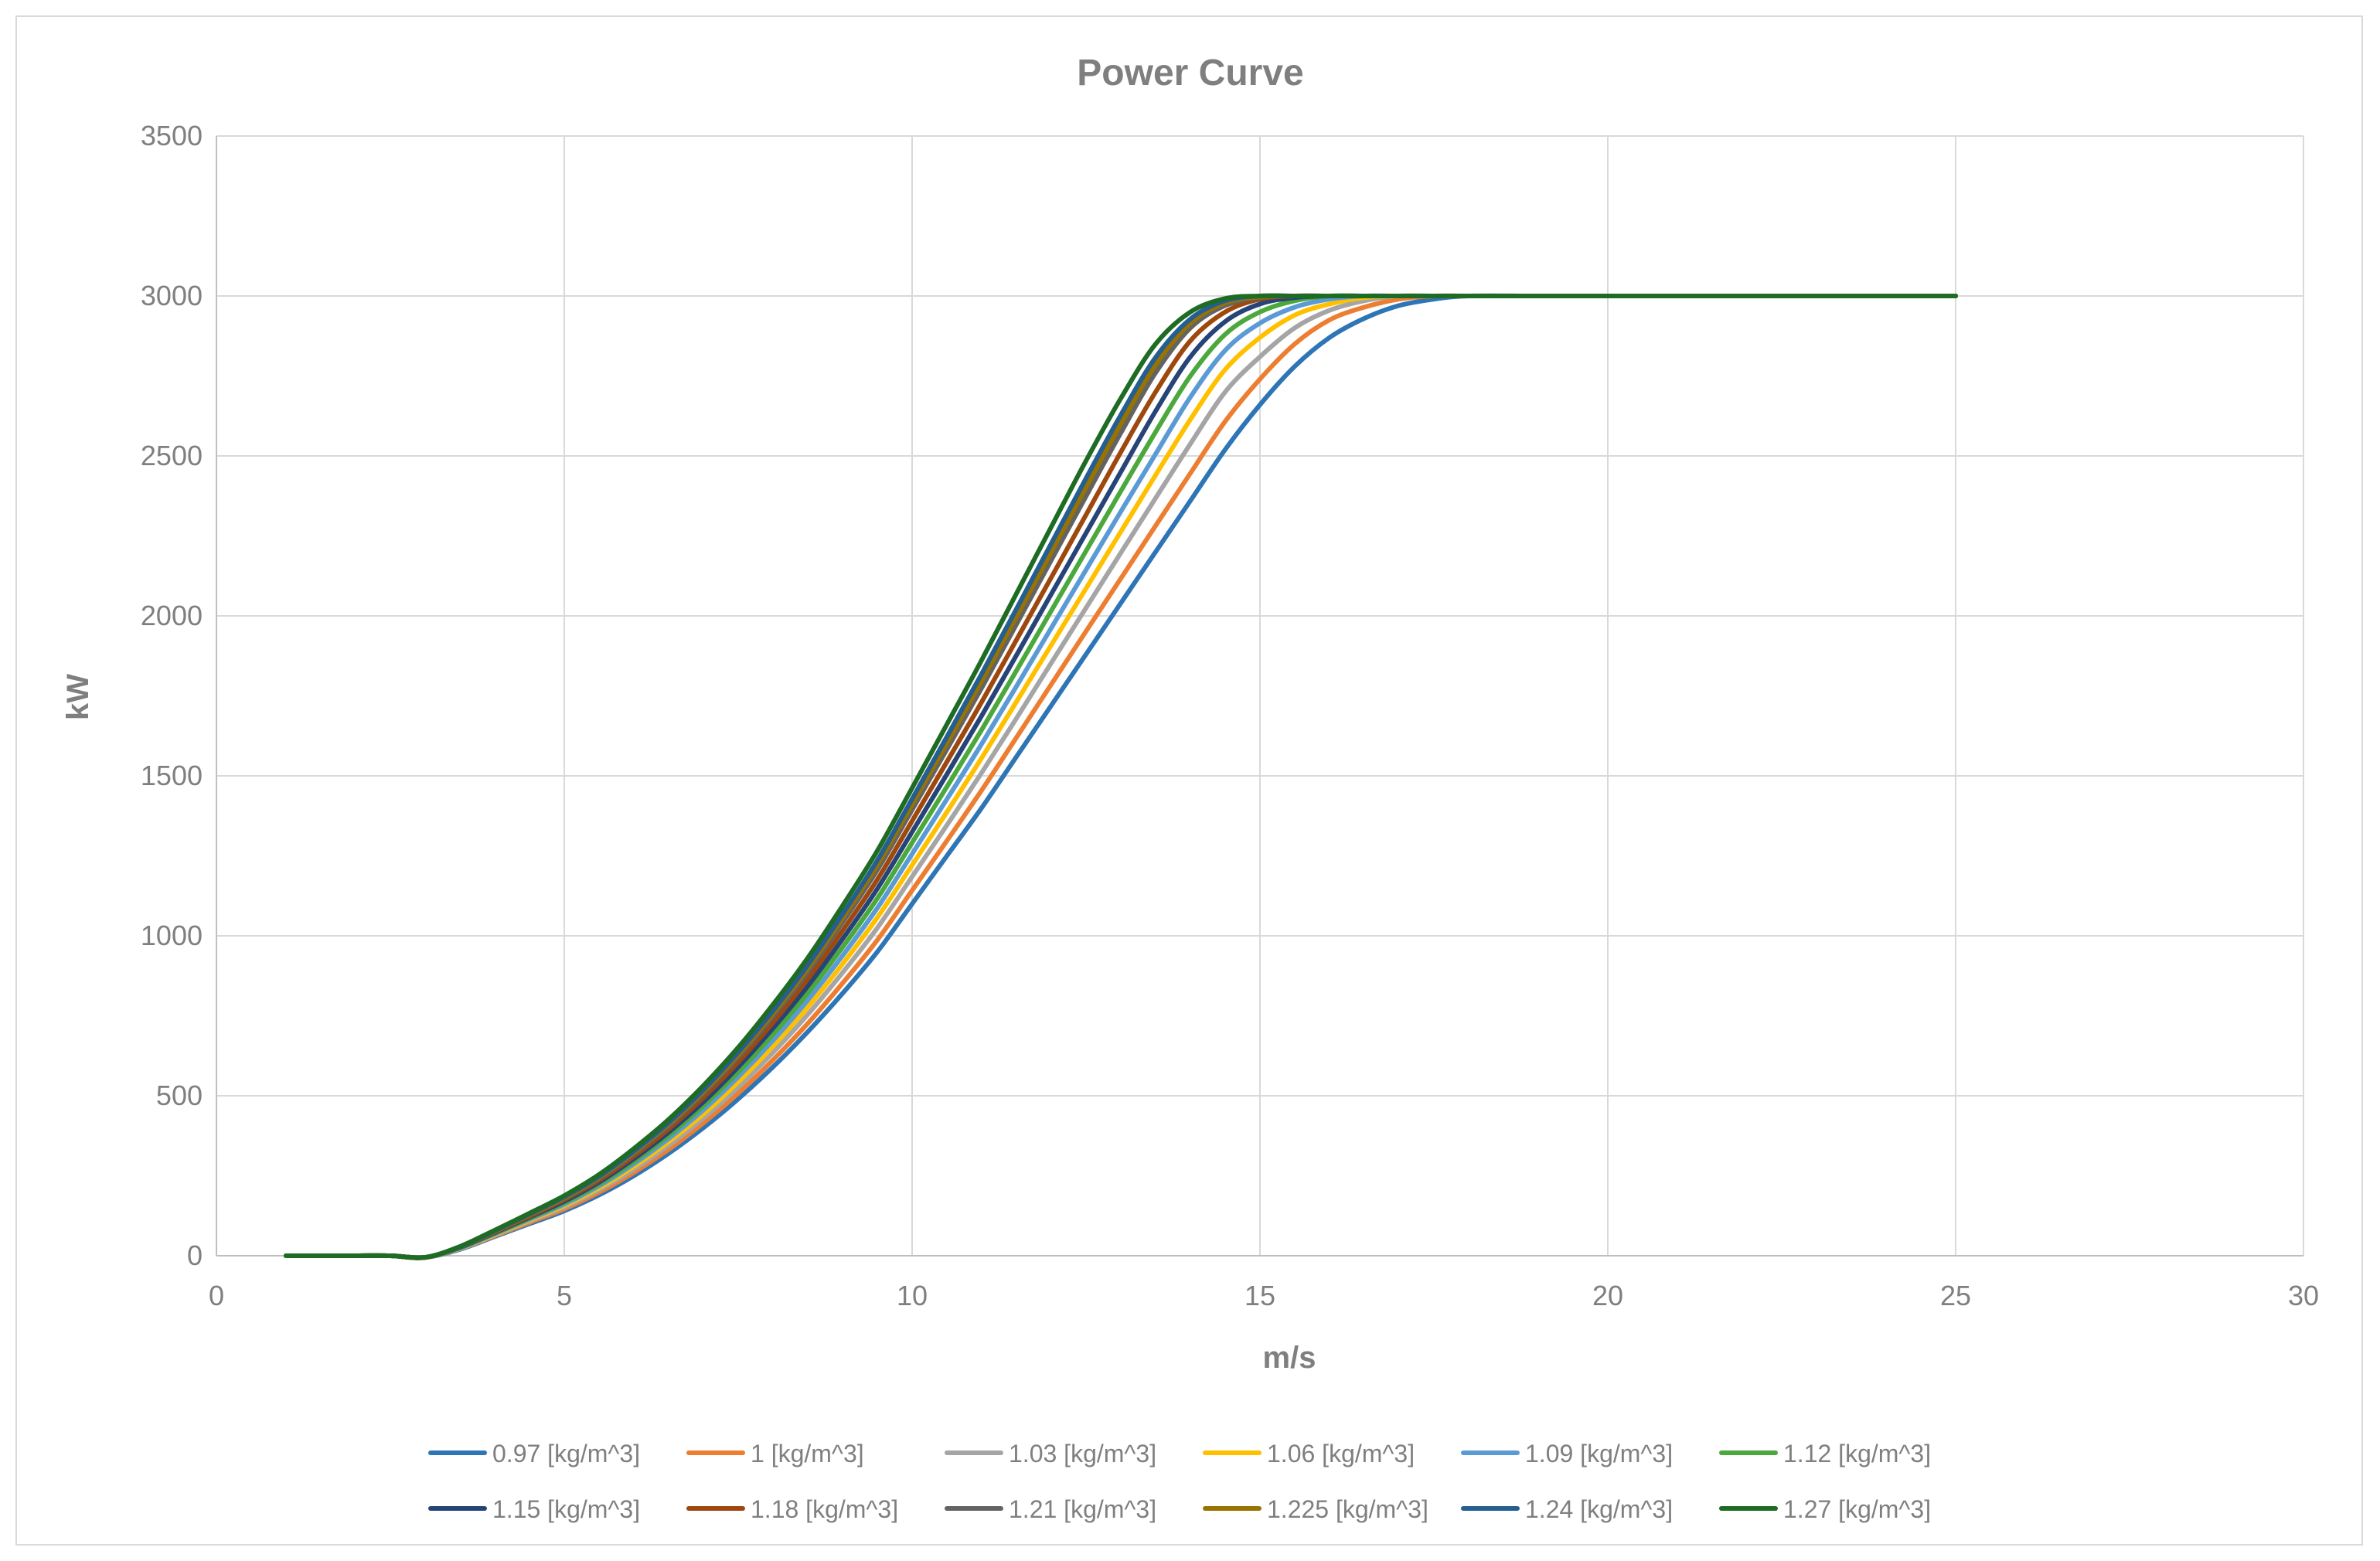  Describe the element at coordinates (1259, 1295) in the screenshot. I see `x-tick-label: 15` at that location.